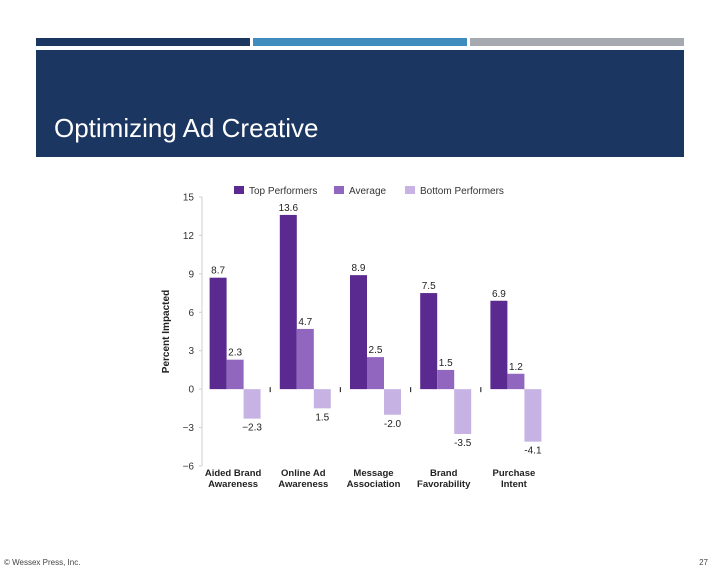  Describe the element at coordinates (514, 473) in the screenshot. I see `x-tick-label: Purchase` at that location.